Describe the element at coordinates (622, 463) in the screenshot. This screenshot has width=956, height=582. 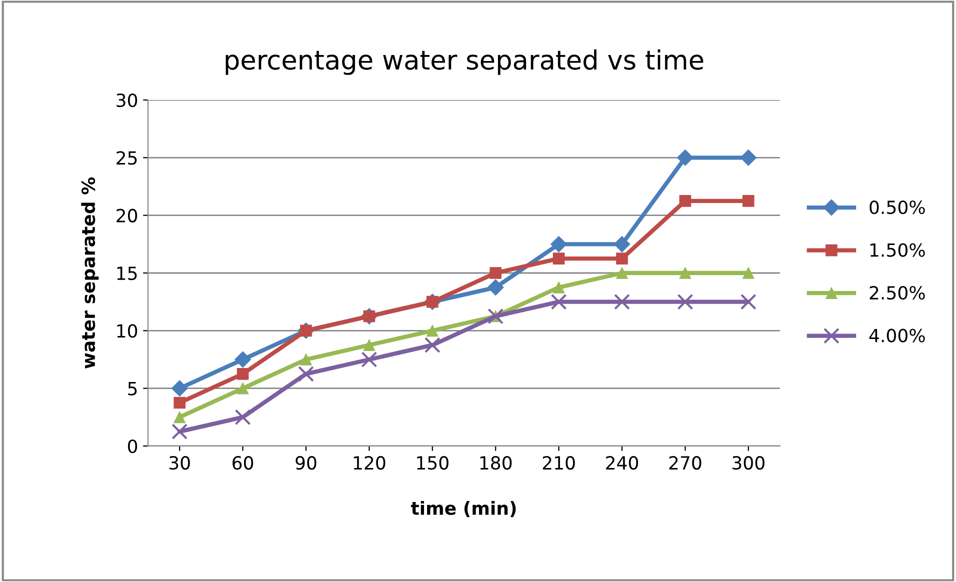
I see `x-tick-label: 240` at that location.